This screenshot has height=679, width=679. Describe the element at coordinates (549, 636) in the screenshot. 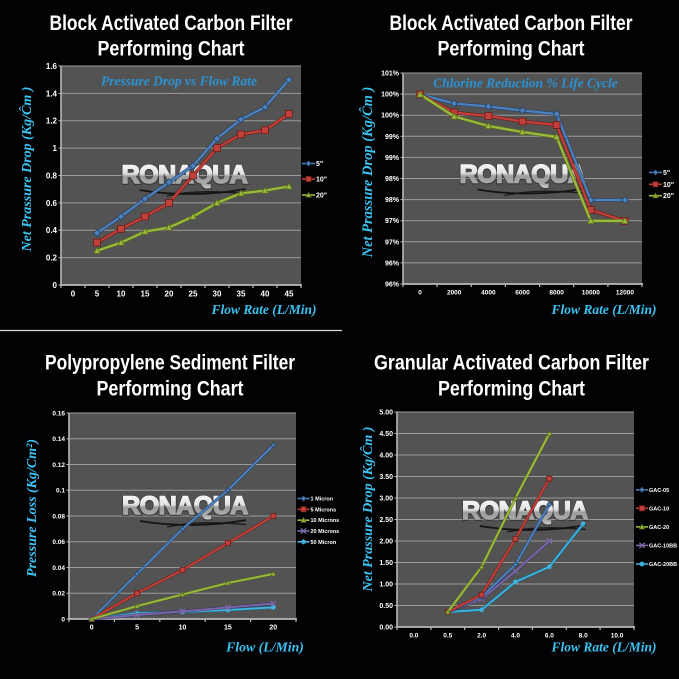

I see `svg-text: 6.0` at that location.